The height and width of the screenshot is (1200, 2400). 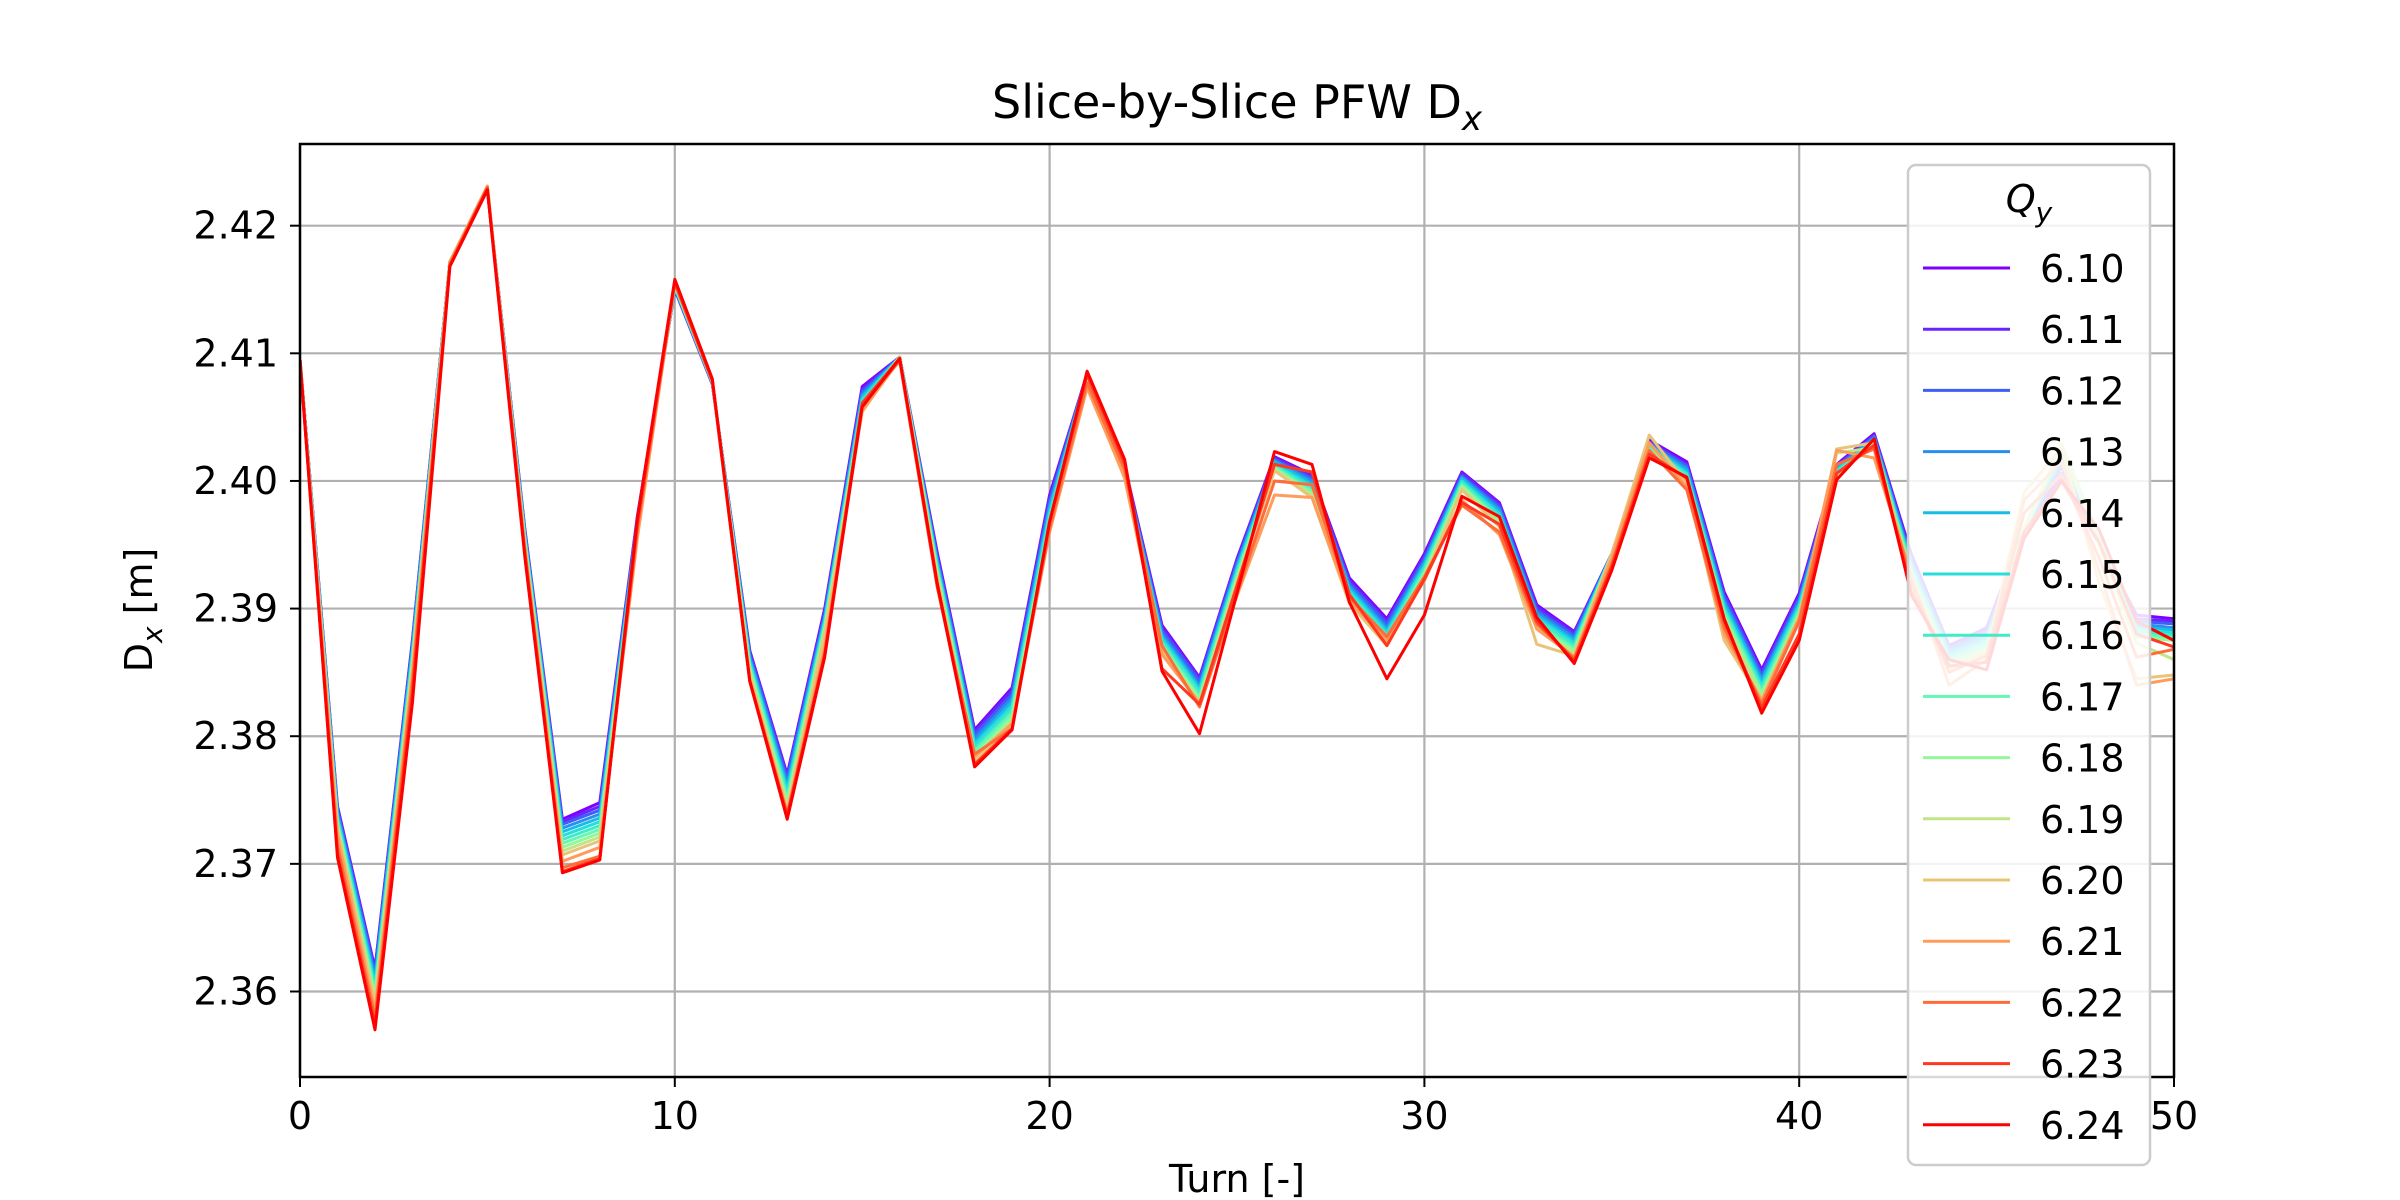 What do you see at coordinates (235, 226) in the screenshot?
I see `y-tick-label: 2.42` at bounding box center [235, 226].